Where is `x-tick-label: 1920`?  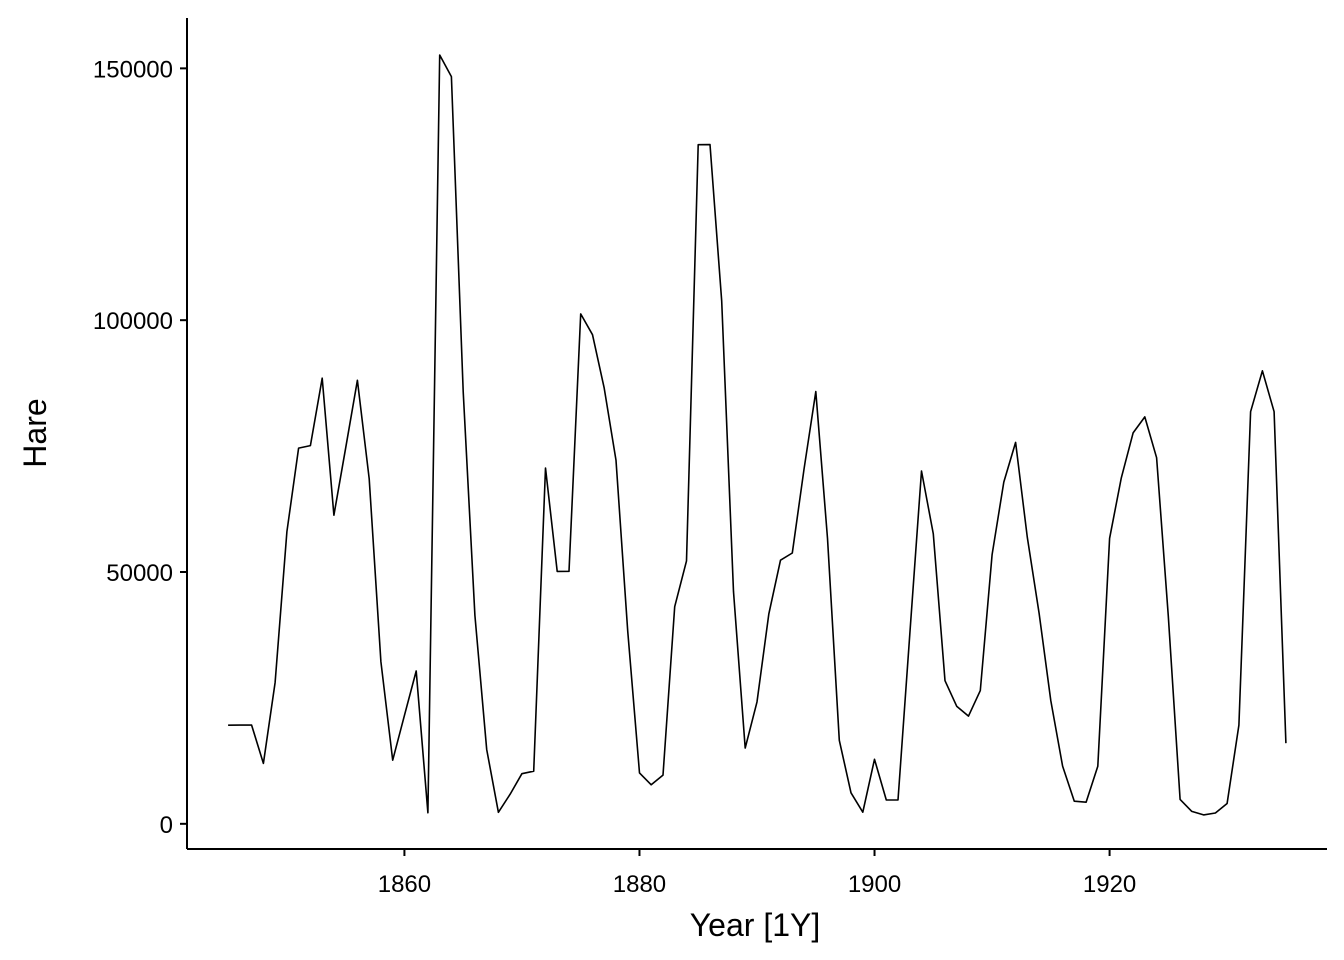
x-tick-label: 1920 is located at coordinates (1109, 884).